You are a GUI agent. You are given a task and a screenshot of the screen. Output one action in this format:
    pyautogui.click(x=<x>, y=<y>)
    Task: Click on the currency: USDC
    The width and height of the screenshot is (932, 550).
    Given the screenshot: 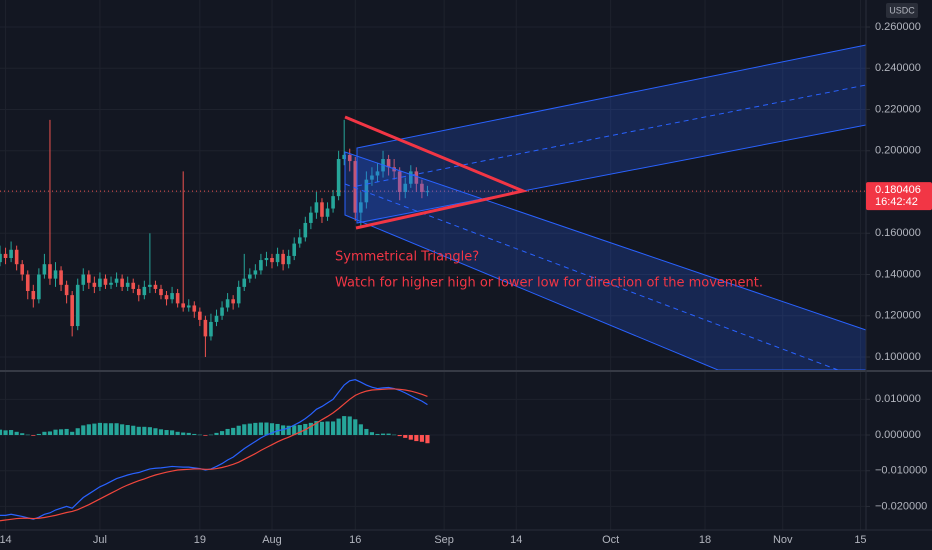 What is the action you would take?
    pyautogui.click(x=902, y=10)
    